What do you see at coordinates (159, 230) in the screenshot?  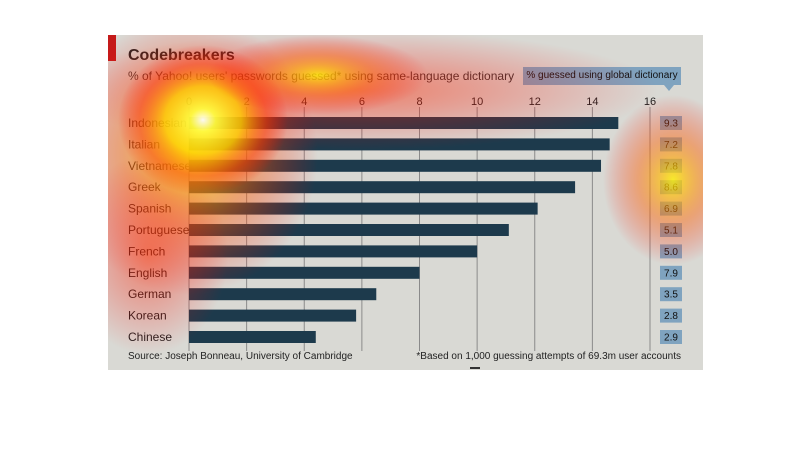 I see `category-label: Portuguese` at bounding box center [159, 230].